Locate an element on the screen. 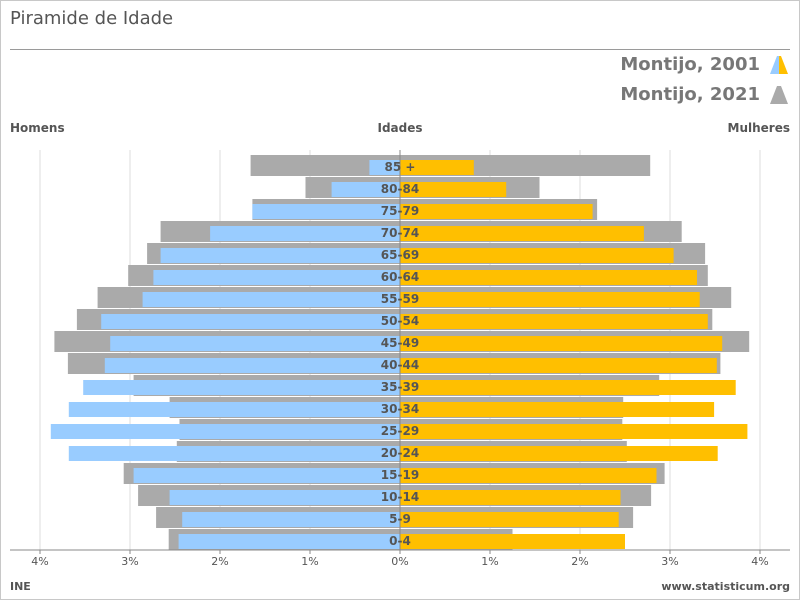  age-group-label: 60-64 is located at coordinates (400, 277).